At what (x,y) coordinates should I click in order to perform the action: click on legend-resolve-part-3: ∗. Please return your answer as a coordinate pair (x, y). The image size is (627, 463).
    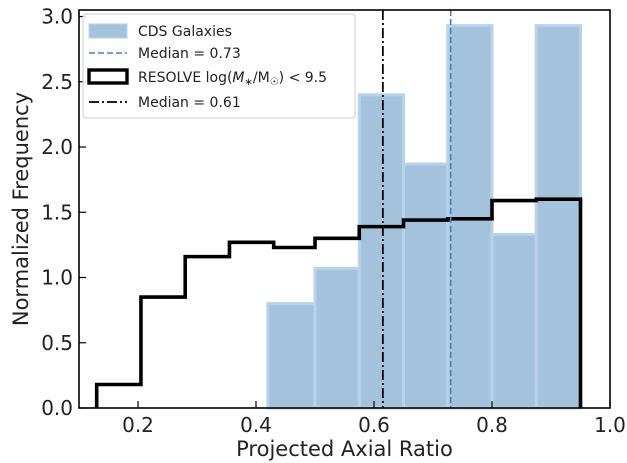
    Looking at the image, I should click on (249, 82).